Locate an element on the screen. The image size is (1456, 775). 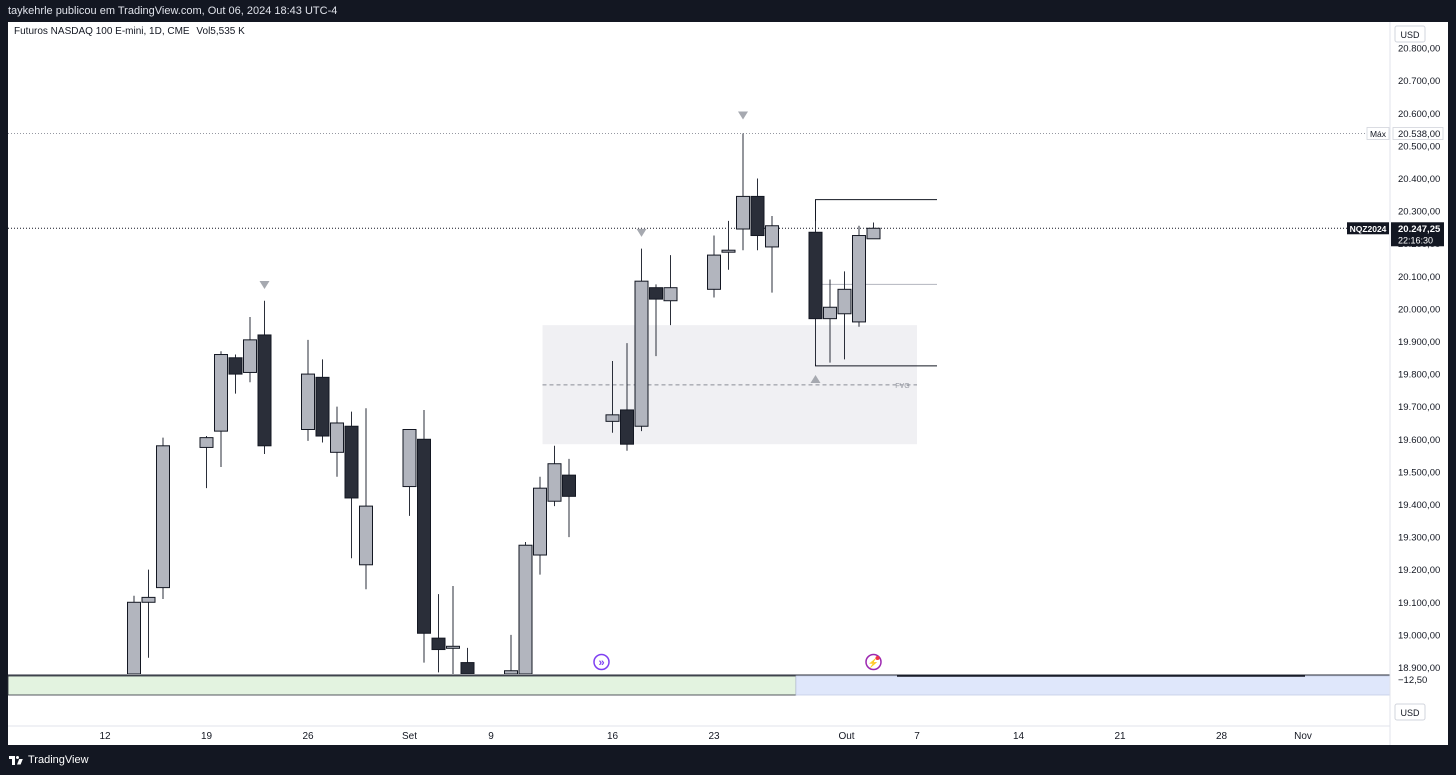
earnings-event-glyph: ⚡ is located at coordinates (873, 663).